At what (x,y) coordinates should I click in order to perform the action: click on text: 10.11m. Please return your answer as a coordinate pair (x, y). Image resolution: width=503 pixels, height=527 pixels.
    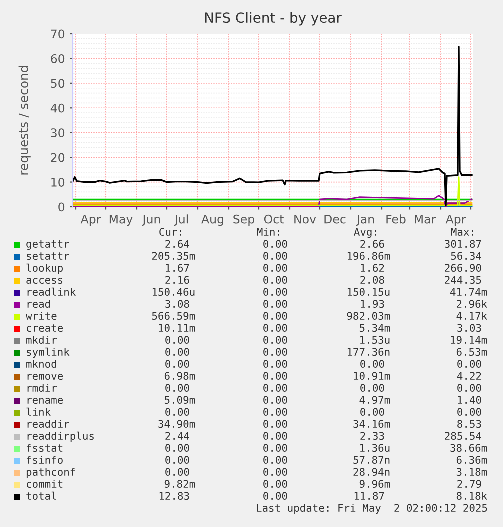
    Looking at the image, I should click on (177, 328).